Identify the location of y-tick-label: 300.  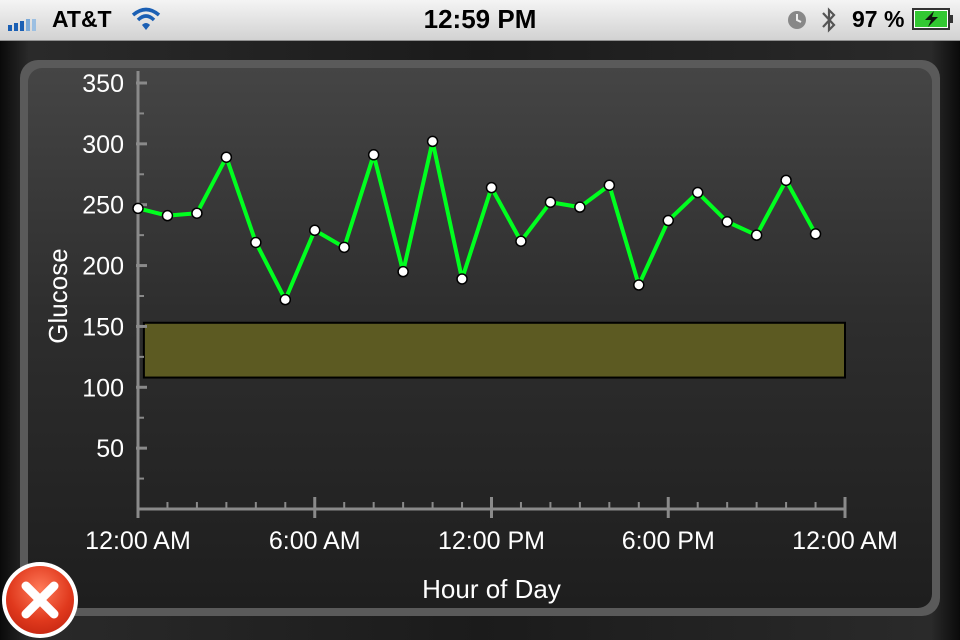
(103, 145).